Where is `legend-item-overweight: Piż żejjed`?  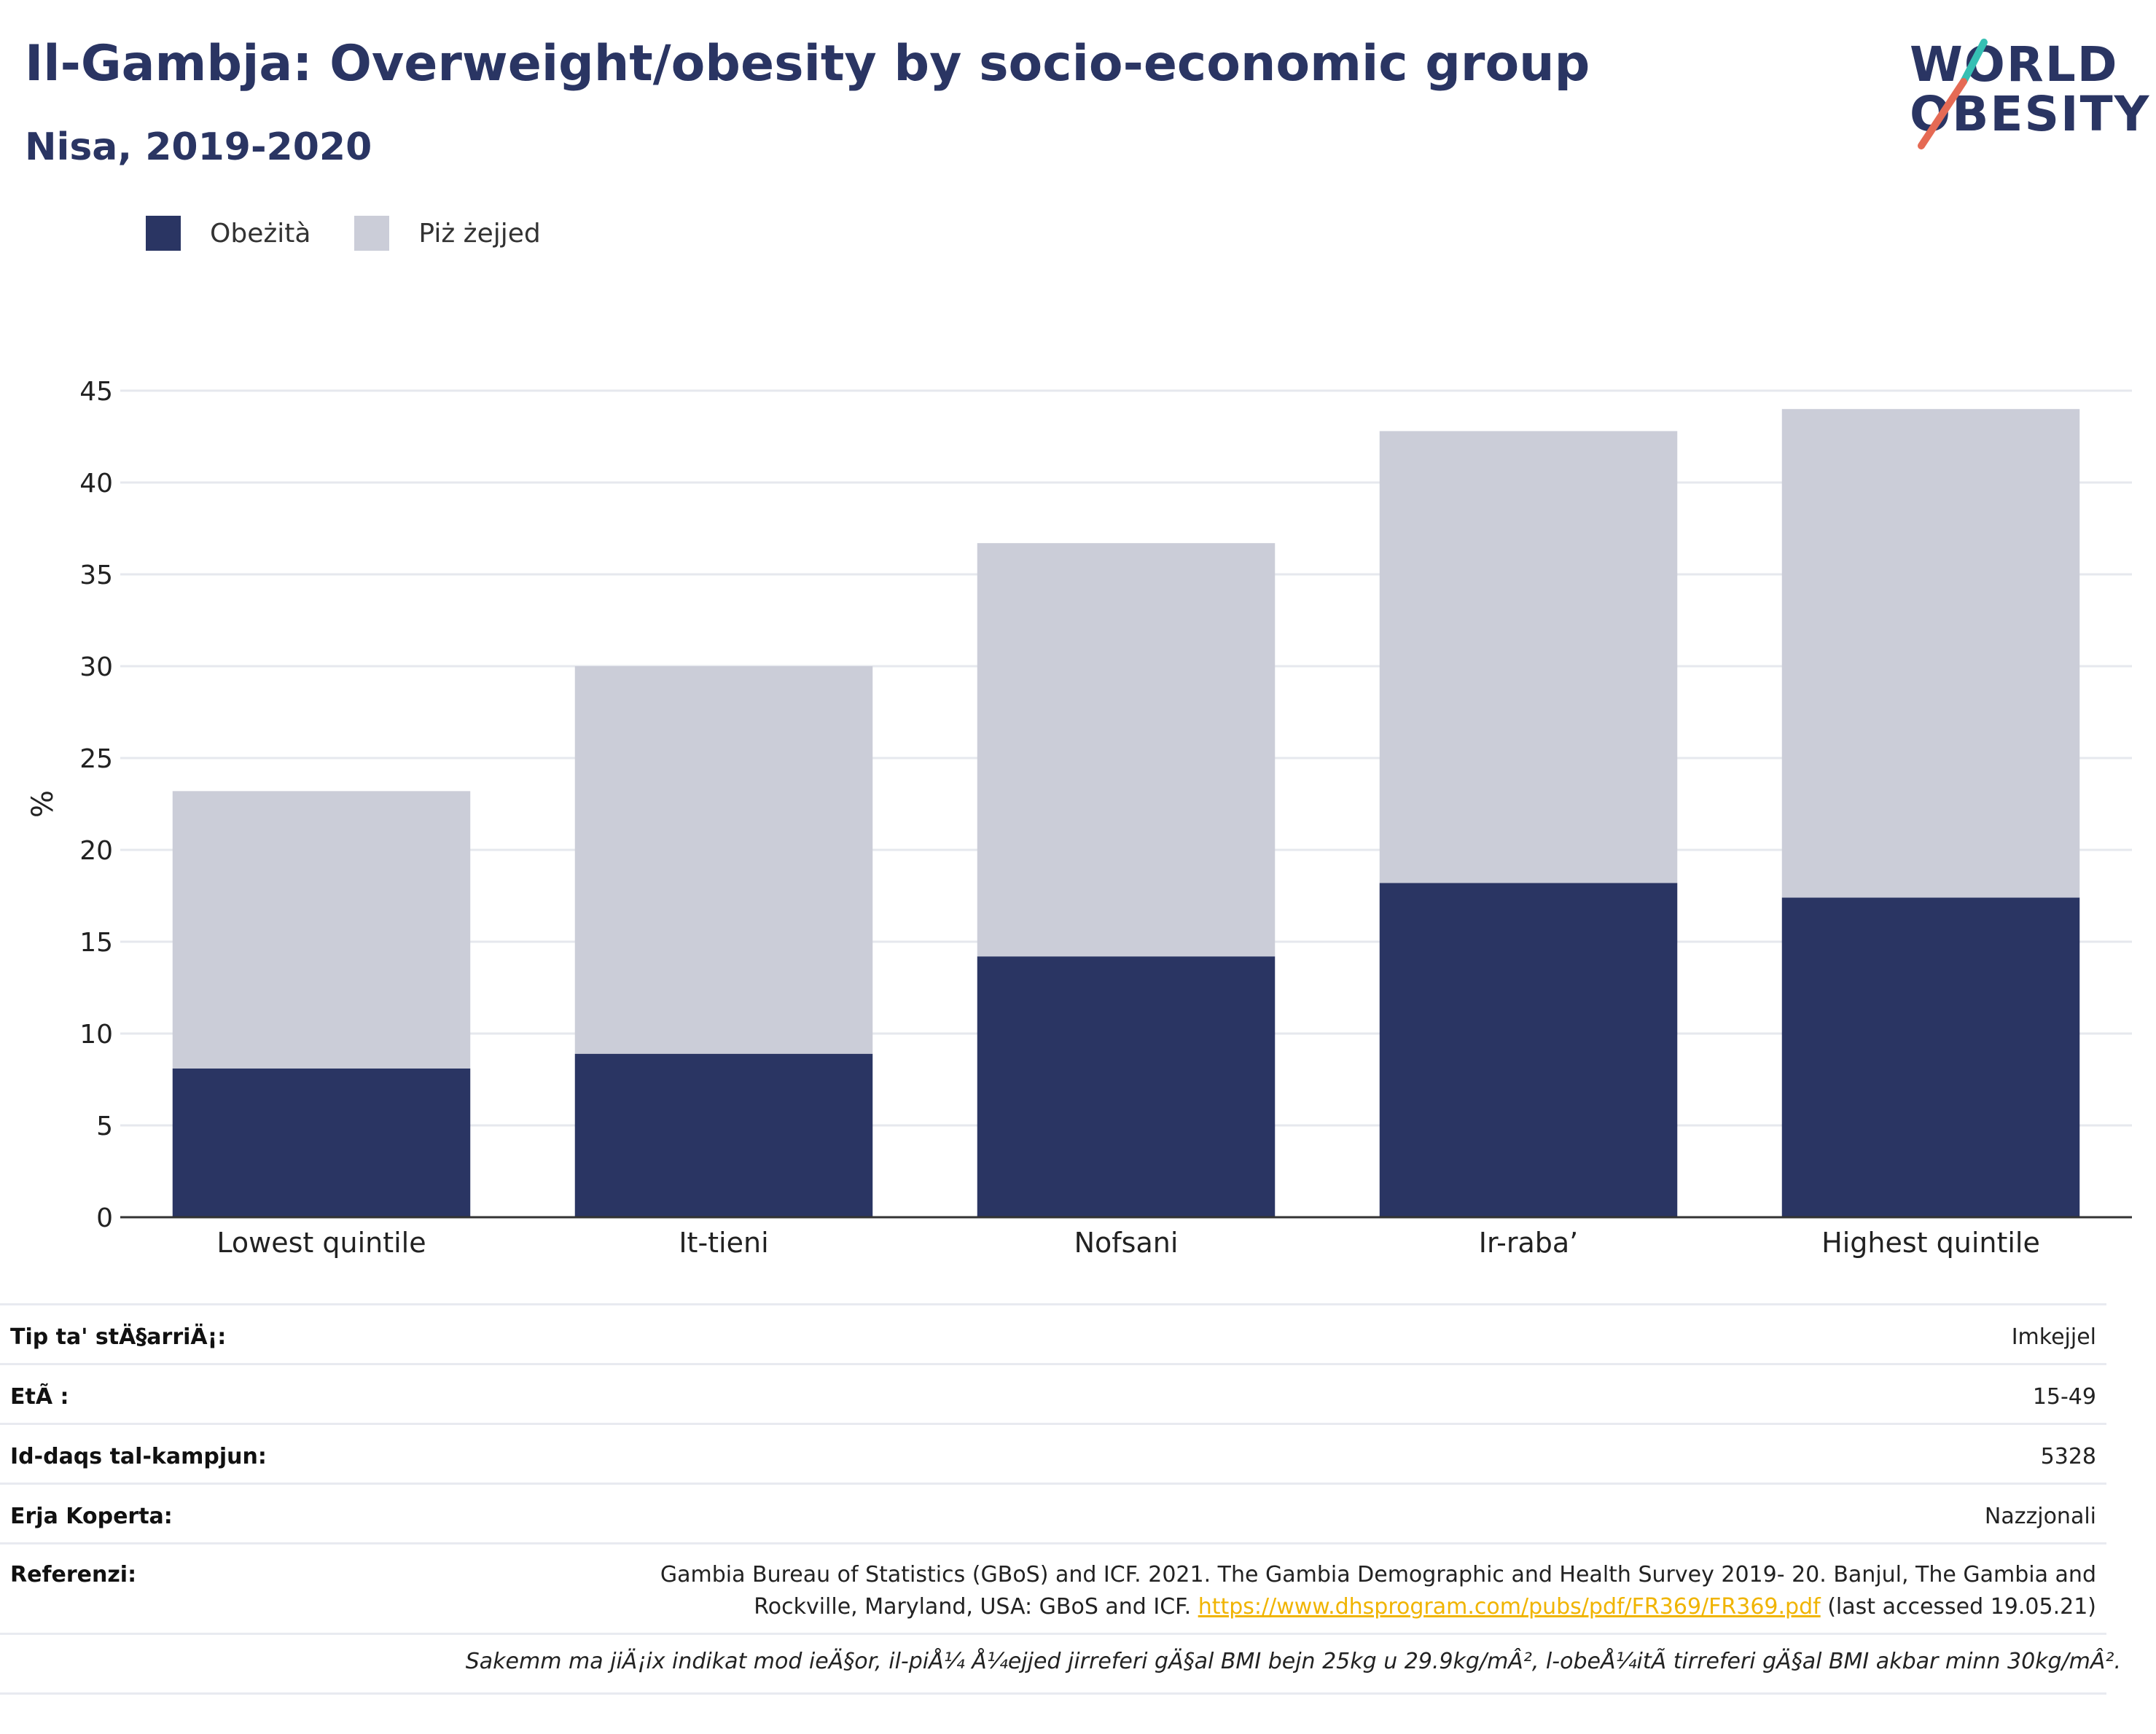 legend-item-overweight: Piż żejjed is located at coordinates (447, 234).